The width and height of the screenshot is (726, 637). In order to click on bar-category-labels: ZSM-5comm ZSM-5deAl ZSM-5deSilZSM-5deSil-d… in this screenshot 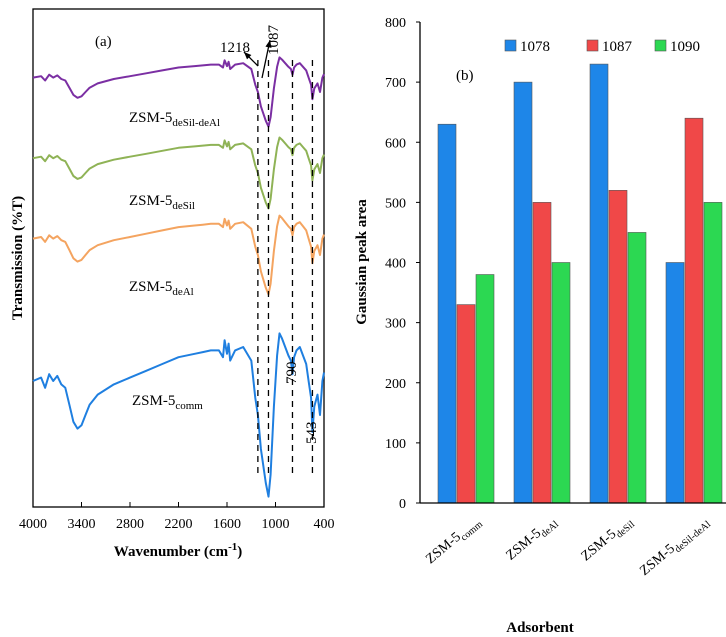, I will do `click(568, 547)`.